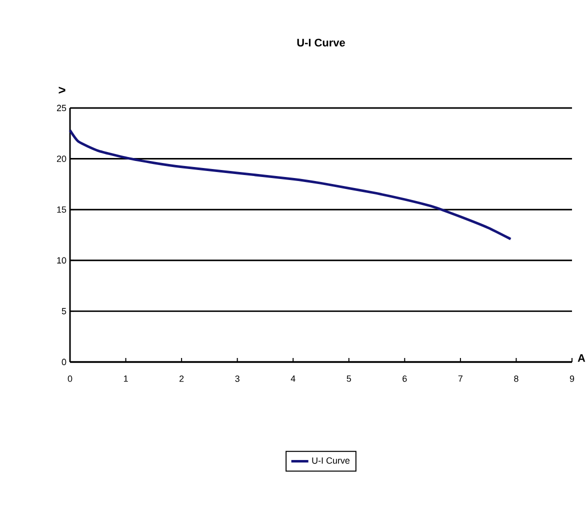 The image size is (588, 507). Describe the element at coordinates (293, 379) in the screenshot. I see `x-tick-label: 4` at that location.